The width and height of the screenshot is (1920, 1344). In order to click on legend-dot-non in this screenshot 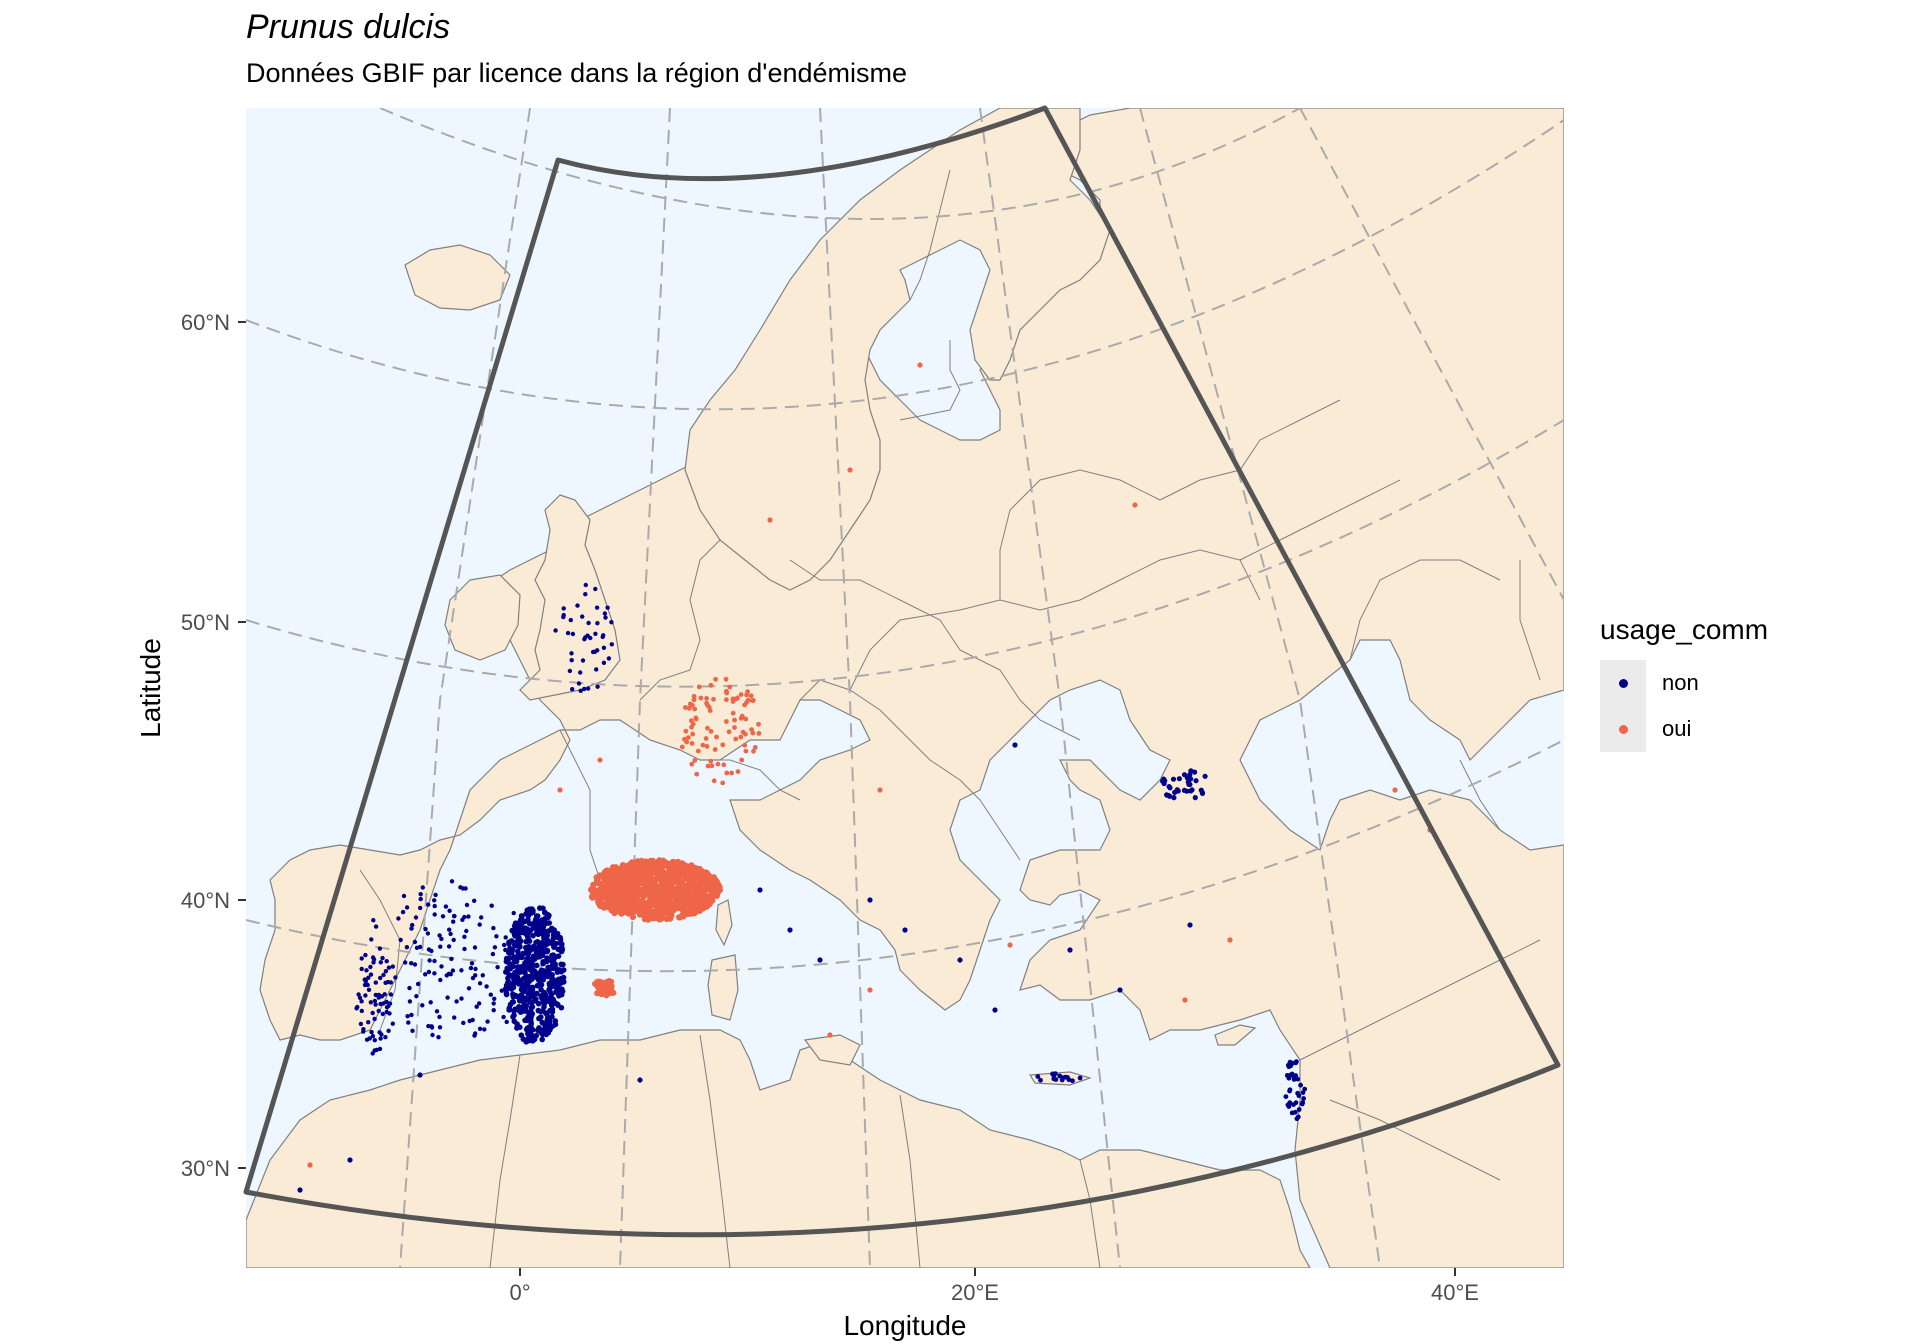, I will do `click(1623, 683)`.